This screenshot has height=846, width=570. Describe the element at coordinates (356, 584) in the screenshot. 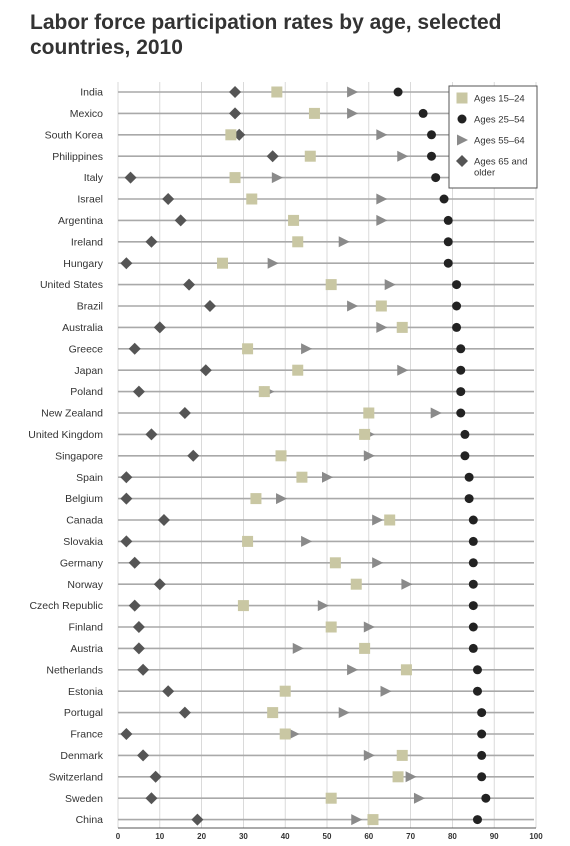

I see `point-ages-15-24-norway` at that location.